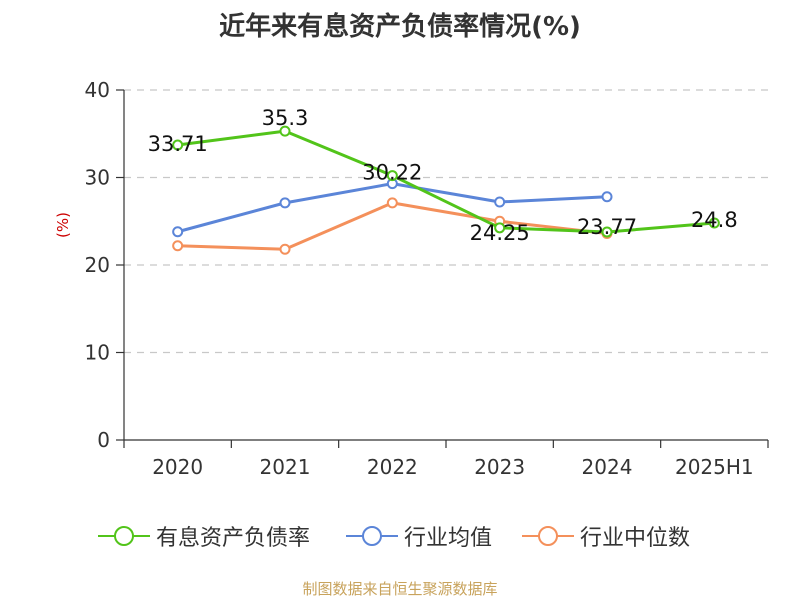 The height and width of the screenshot is (600, 800). What do you see at coordinates (285, 467) in the screenshot?
I see `x-tick-label: 2021` at bounding box center [285, 467].